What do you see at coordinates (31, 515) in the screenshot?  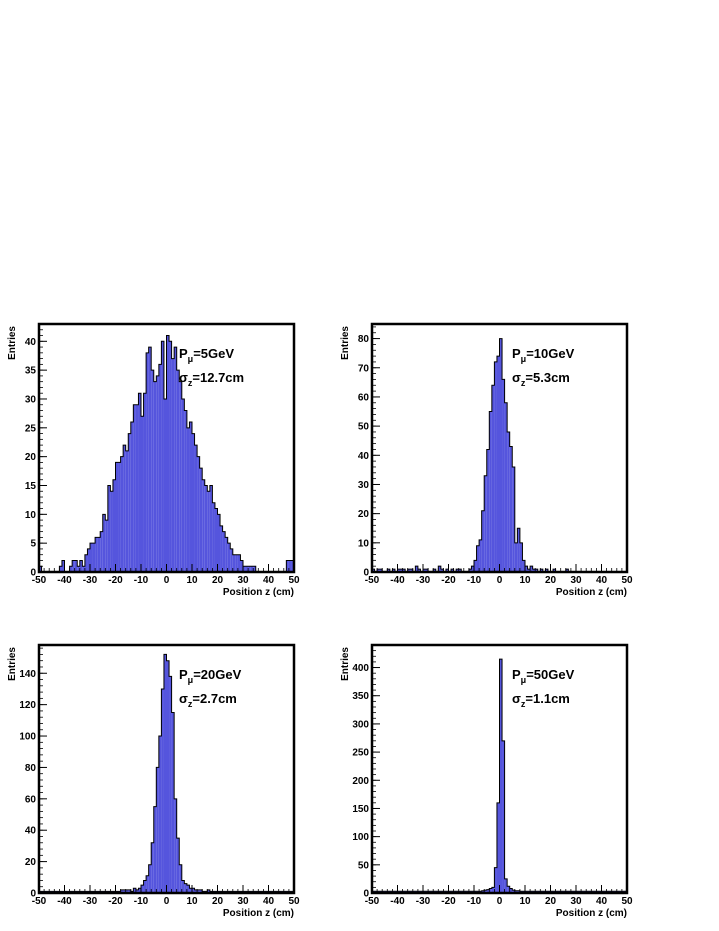 I see `y-tick-label: 10` at bounding box center [31, 515].